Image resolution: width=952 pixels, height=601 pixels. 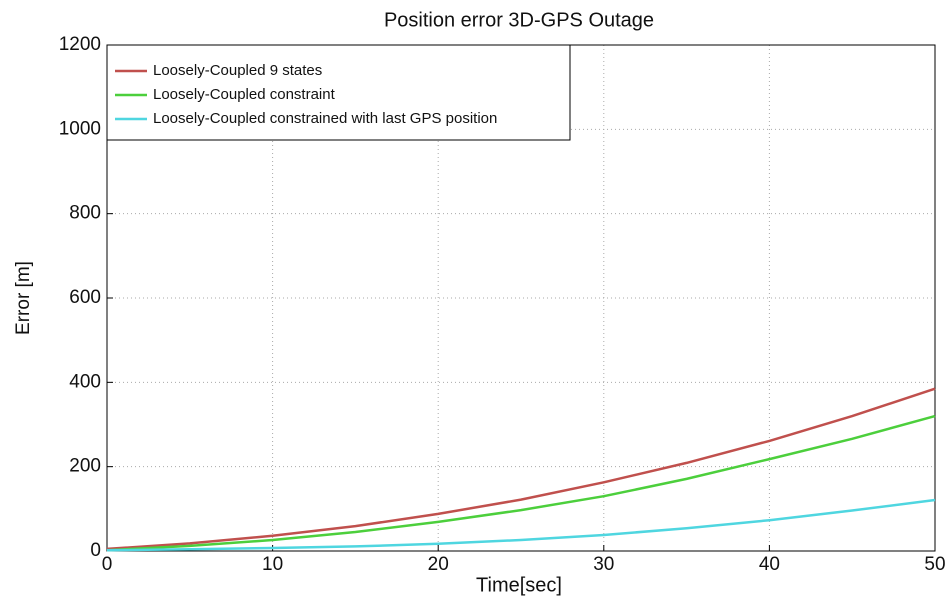 What do you see at coordinates (934, 564) in the screenshot?
I see `x-tick-label: 50` at bounding box center [934, 564].